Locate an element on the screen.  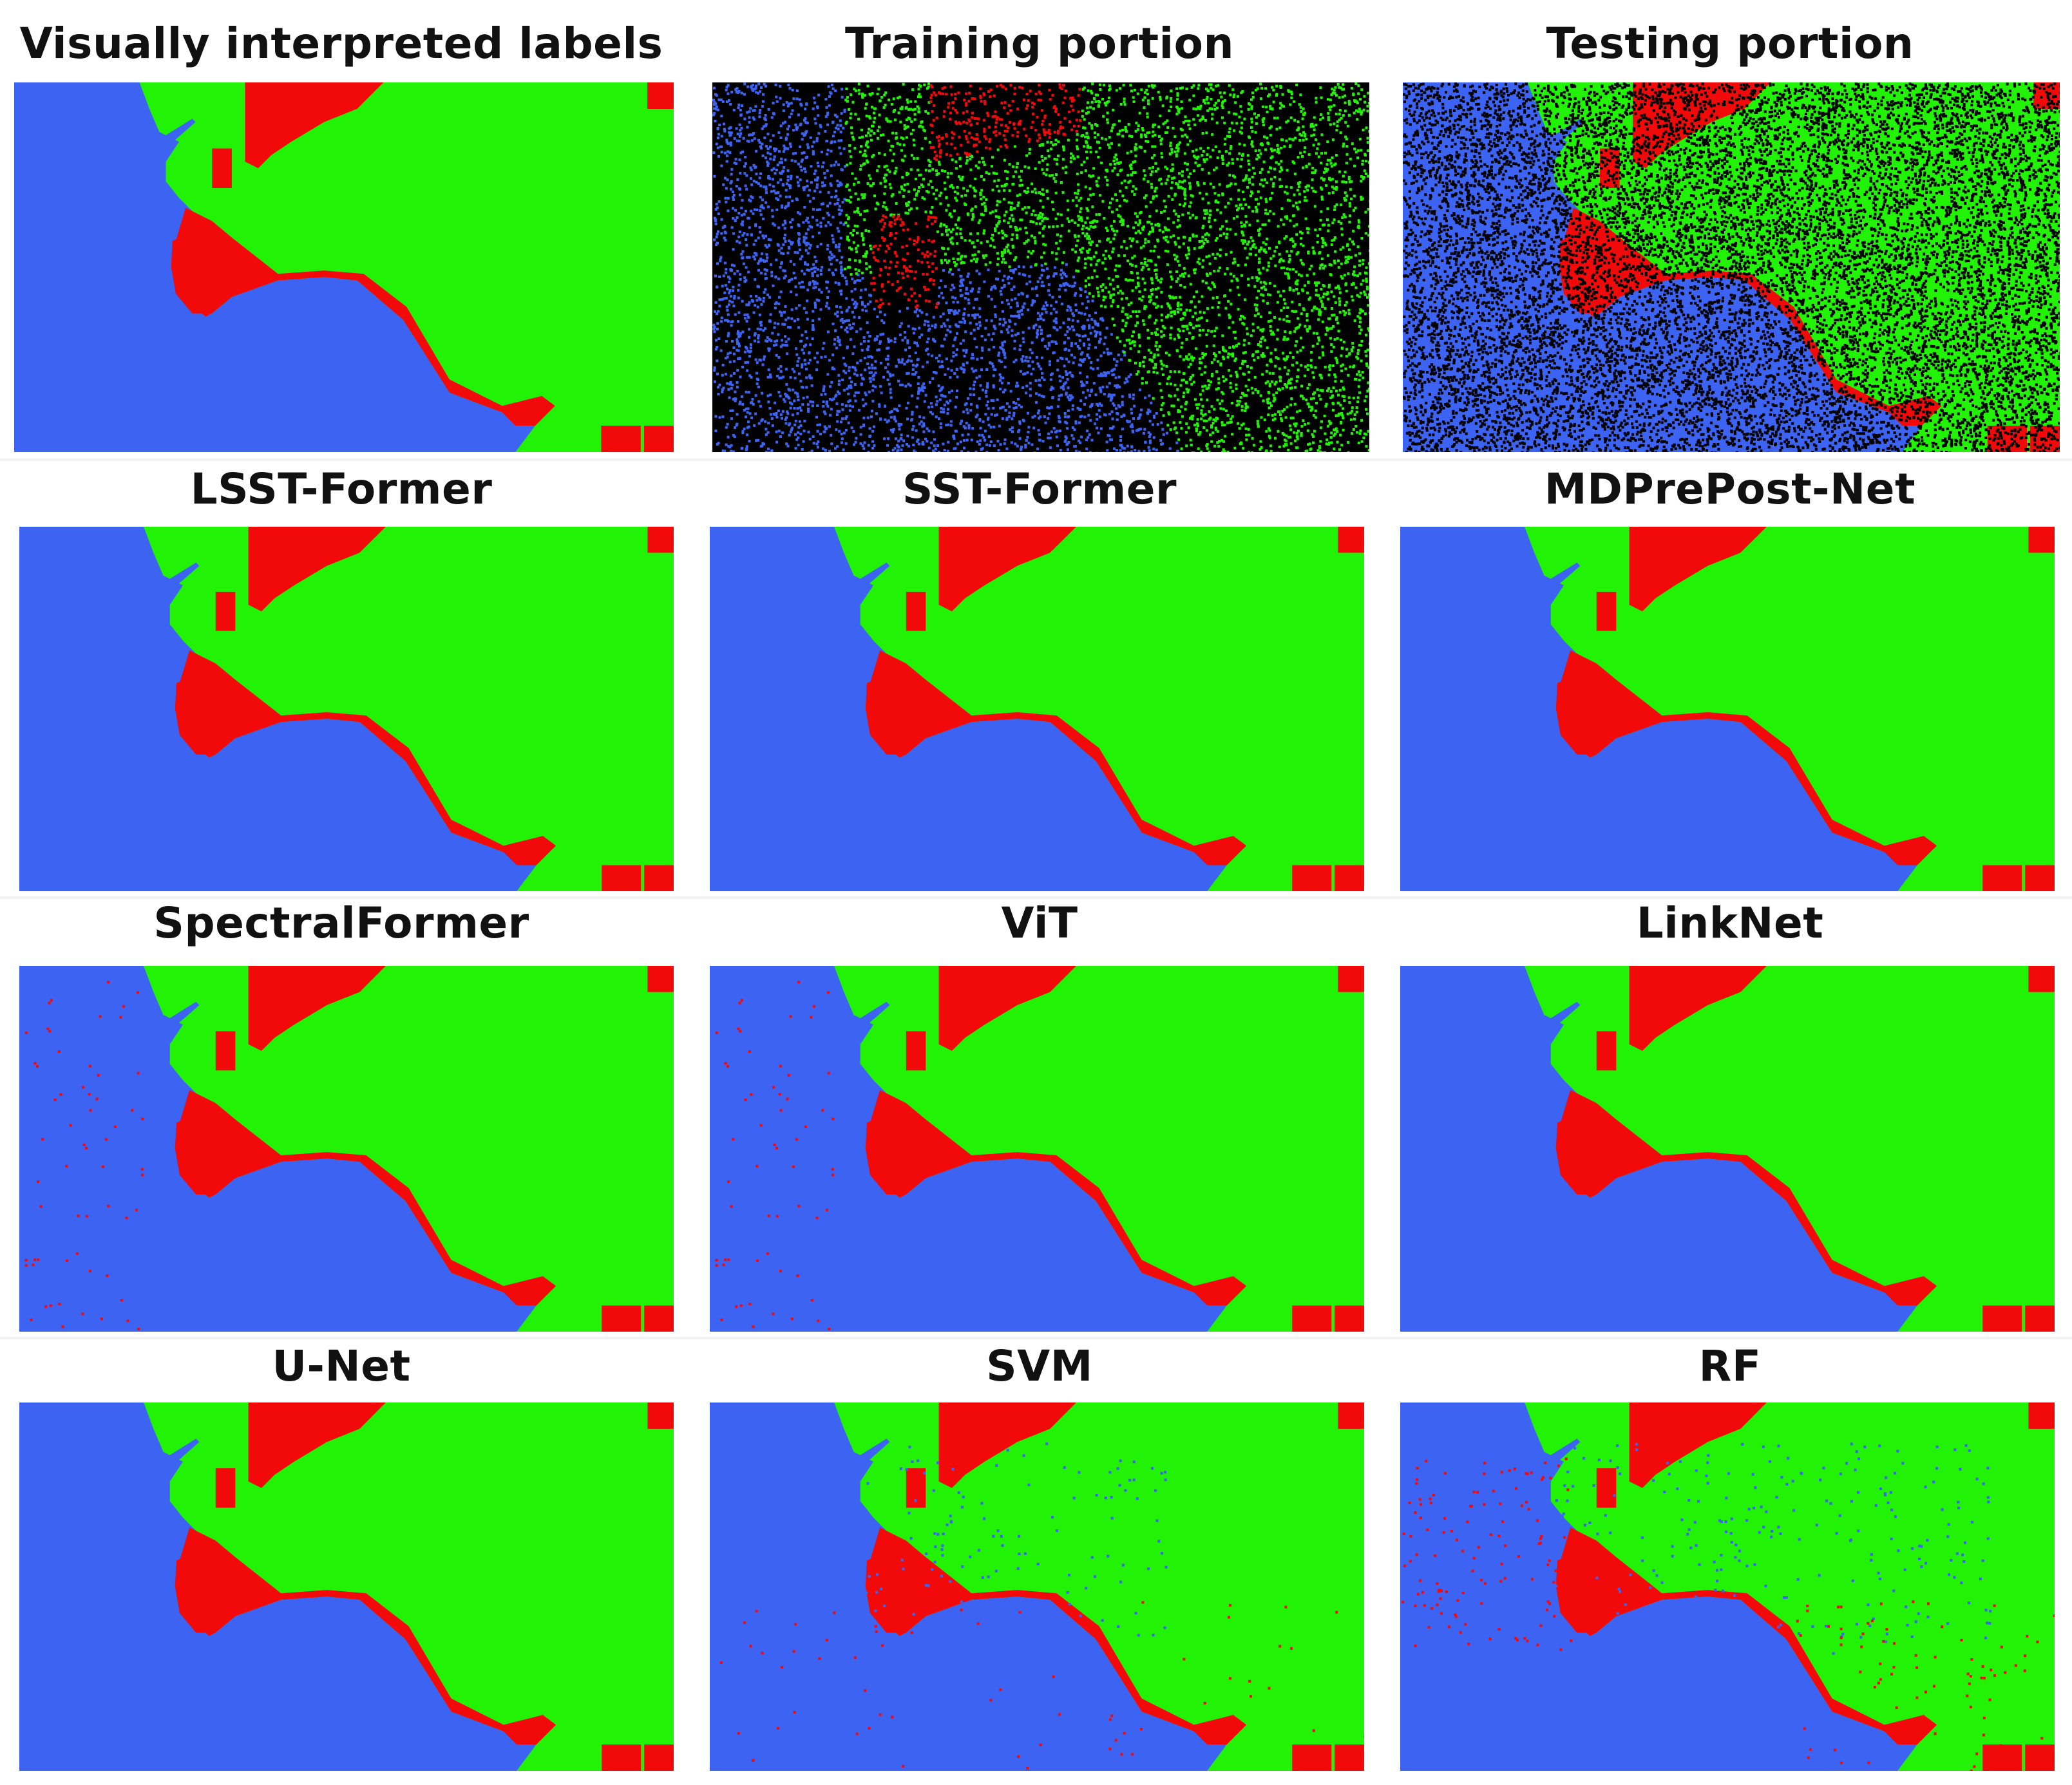
map-panel-vit is located at coordinates (1037, 1149).